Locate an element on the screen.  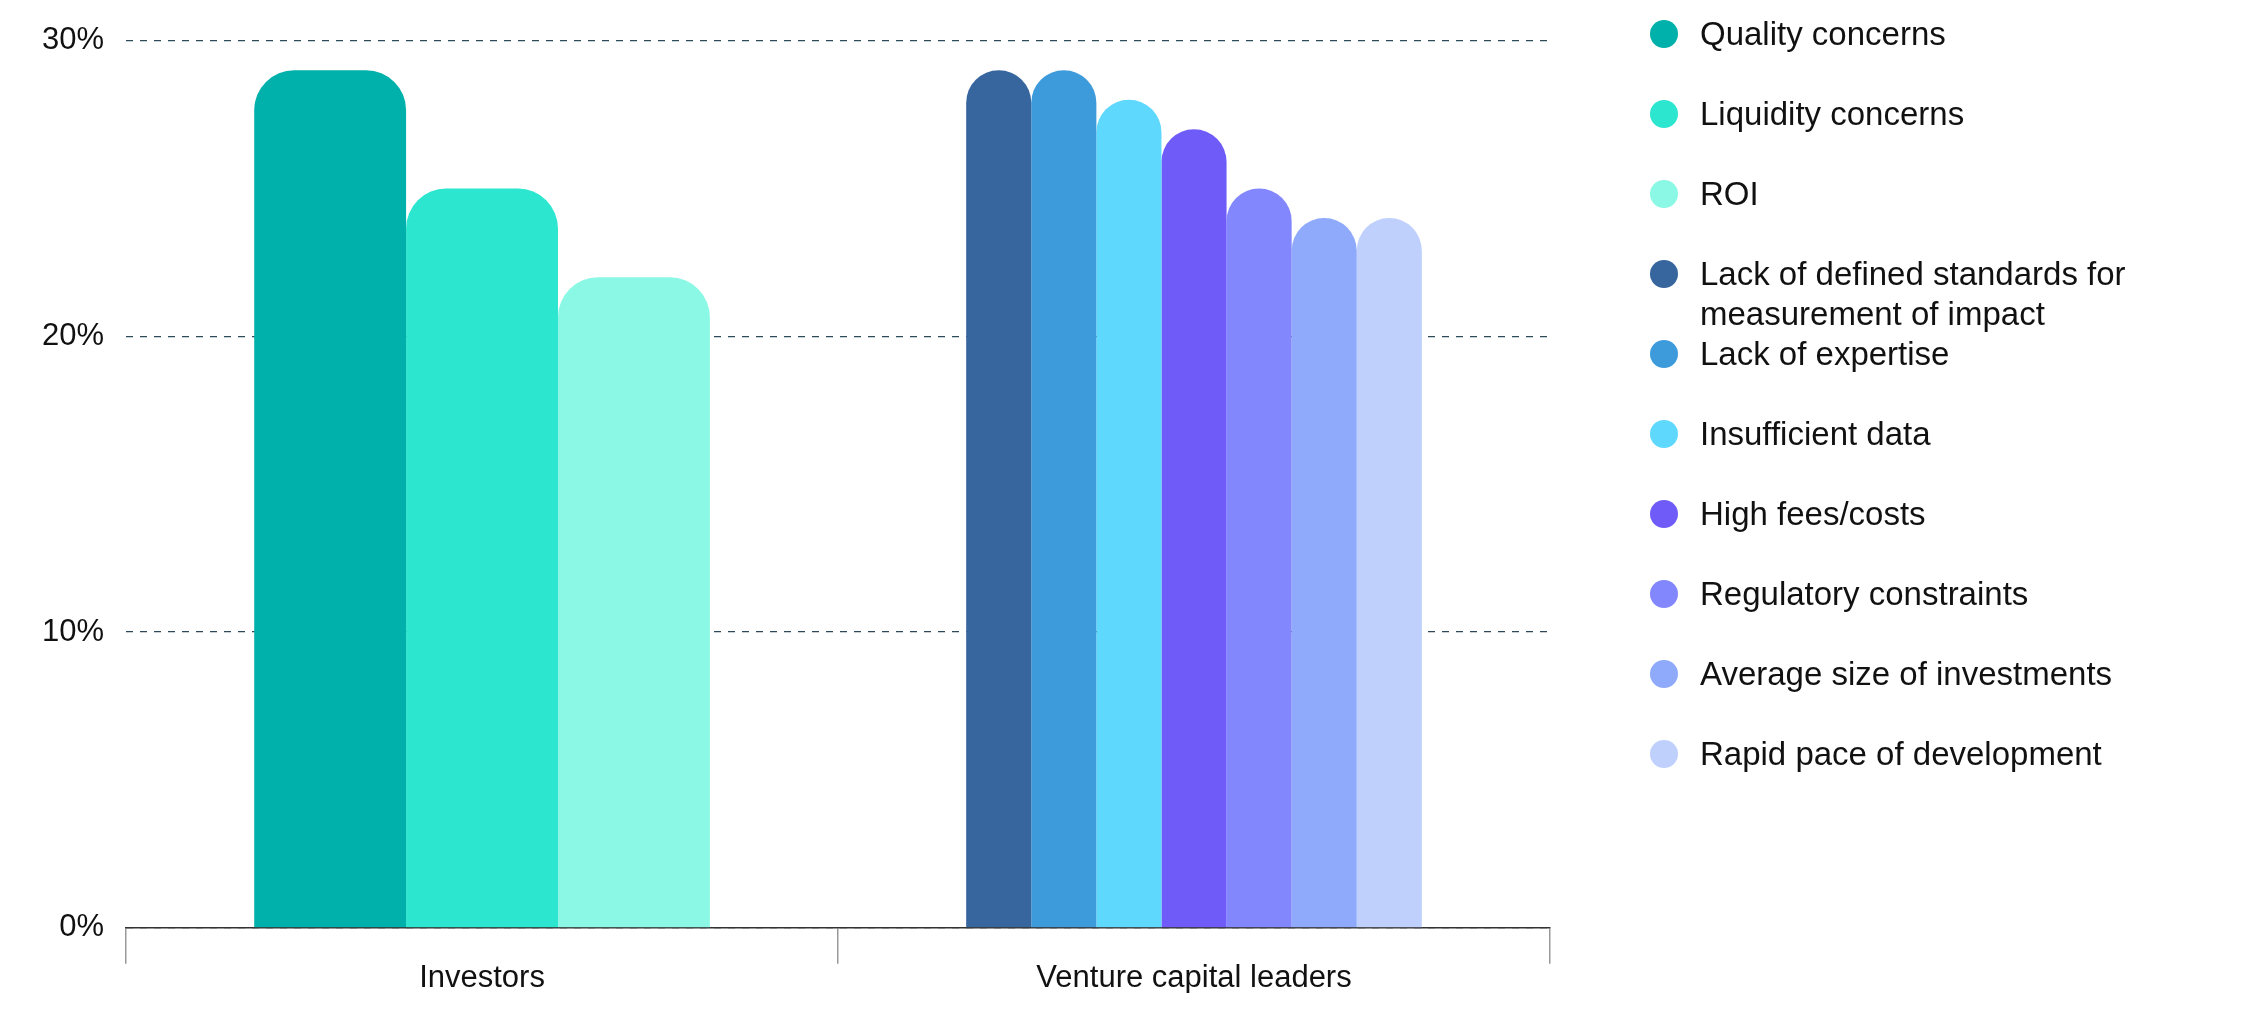
y-tick-label: 20% is located at coordinates (73, 334).